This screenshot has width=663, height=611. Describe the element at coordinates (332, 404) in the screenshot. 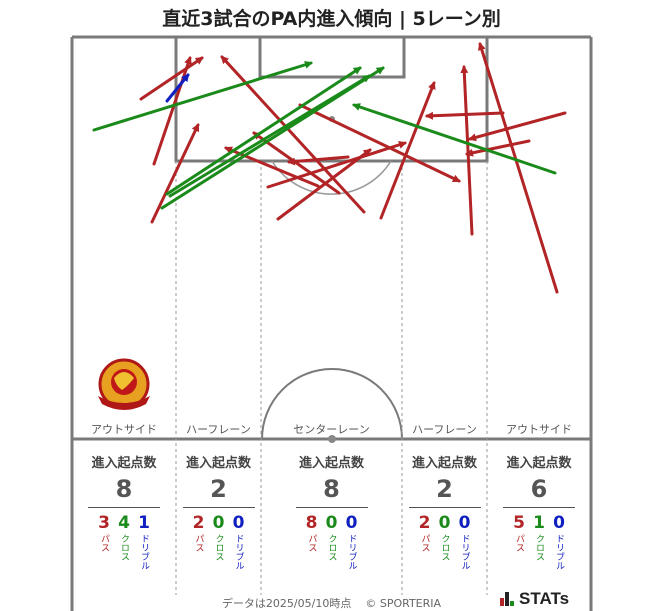

I see `center-circle` at that location.